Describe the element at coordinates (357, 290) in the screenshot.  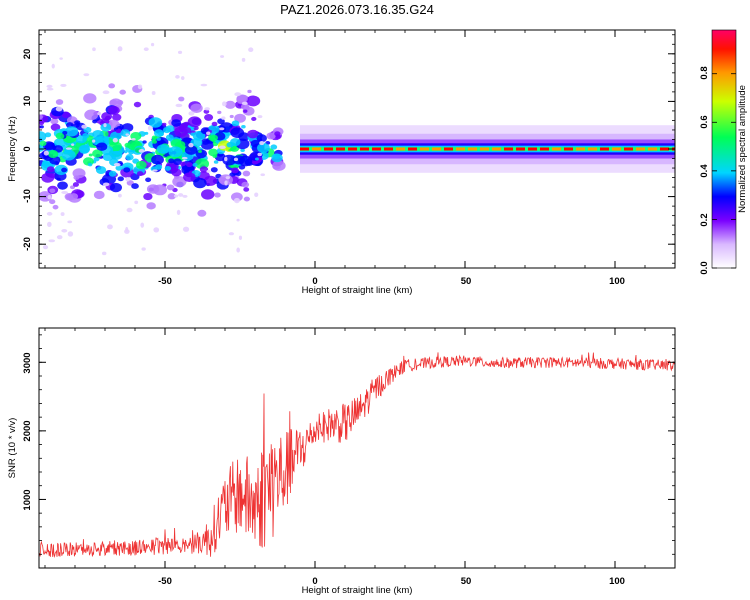
I see `spectrogram-x-axis-label: Height of straight line (km)` at that location.